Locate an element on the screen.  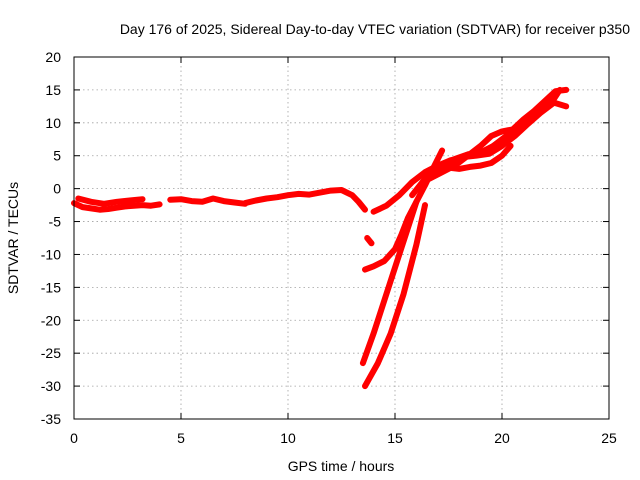
y-tick-label: -5 is located at coordinates (55, 222).